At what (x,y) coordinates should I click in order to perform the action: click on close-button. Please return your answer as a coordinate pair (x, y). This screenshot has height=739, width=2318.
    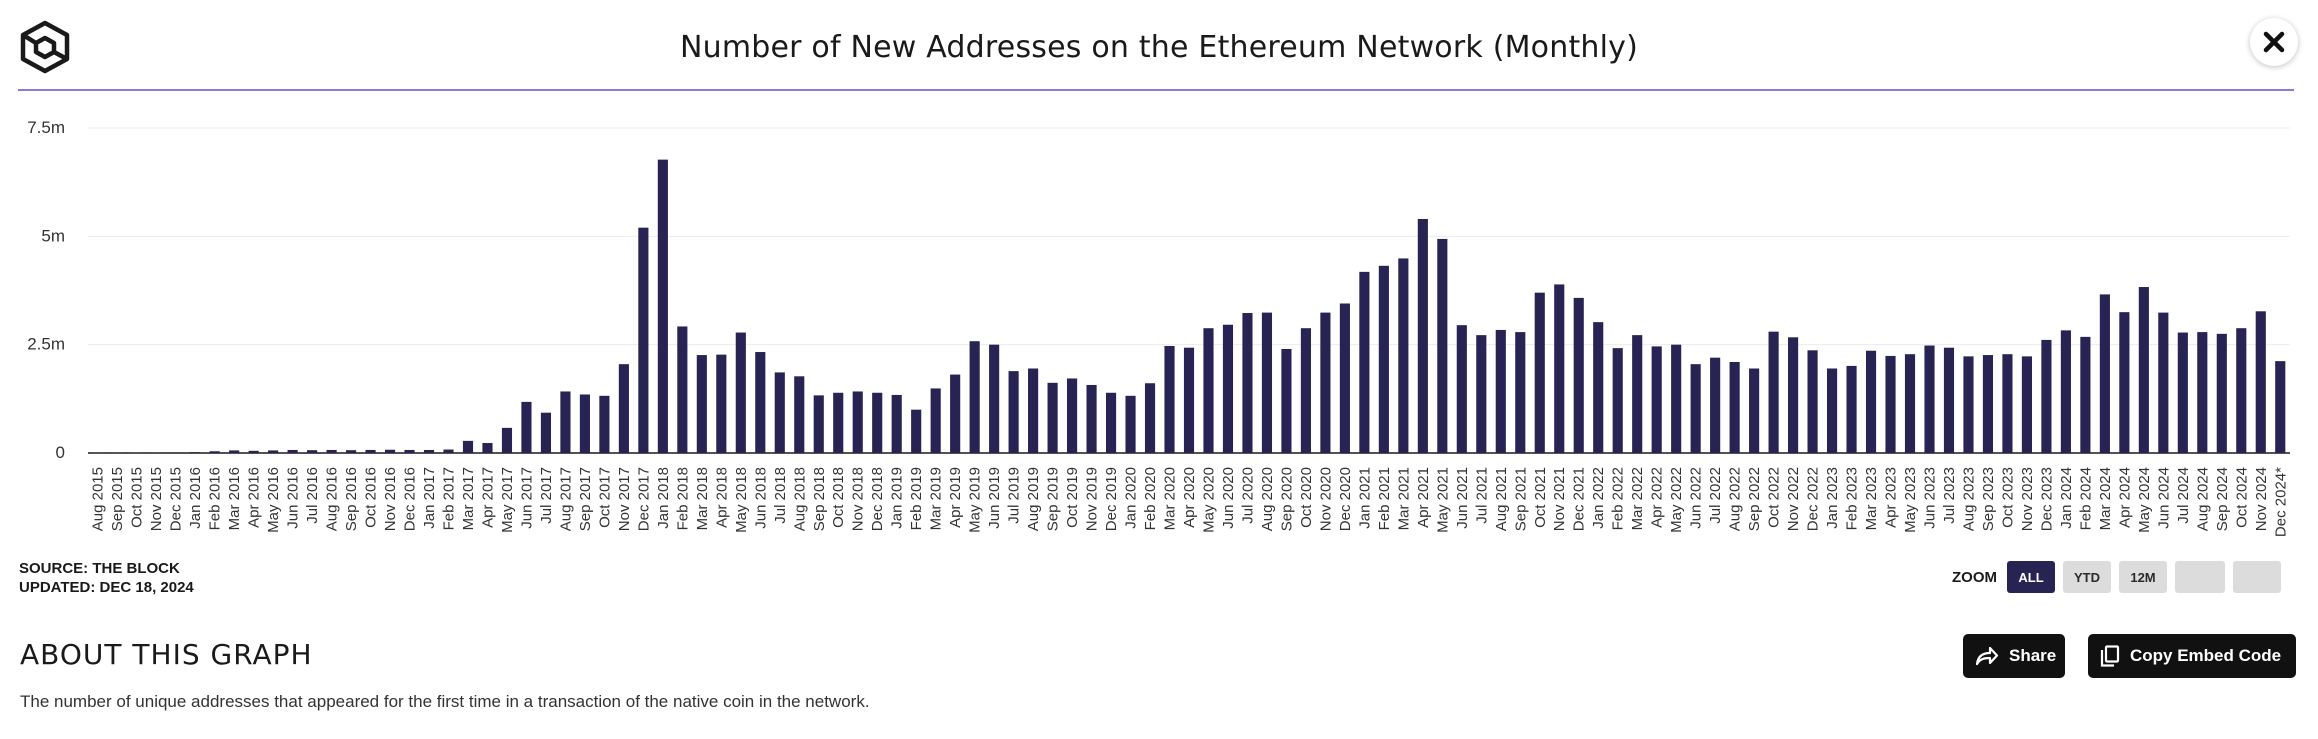
    Looking at the image, I should click on (2274, 42).